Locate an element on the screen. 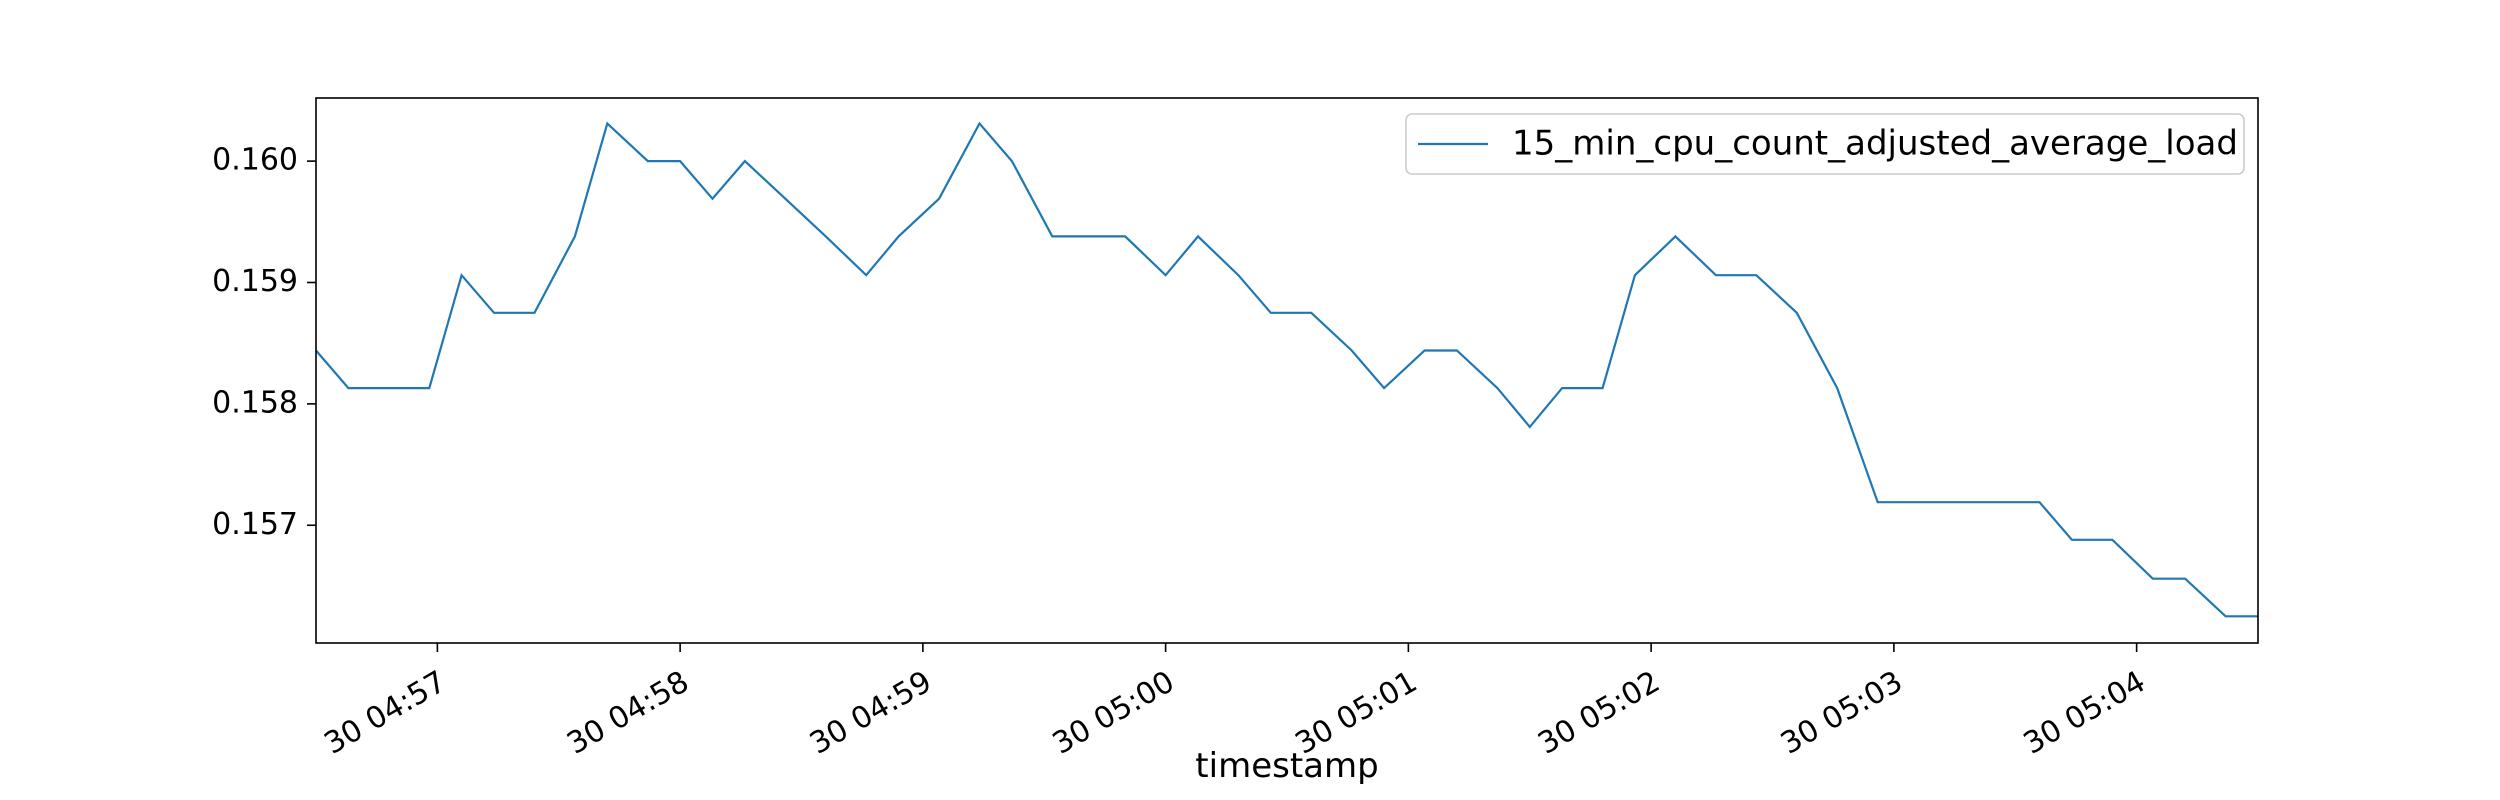 The image size is (2500, 800). y-axis-ticks: 0.157 0.158 0.159 0.160 is located at coordinates (264, 342).